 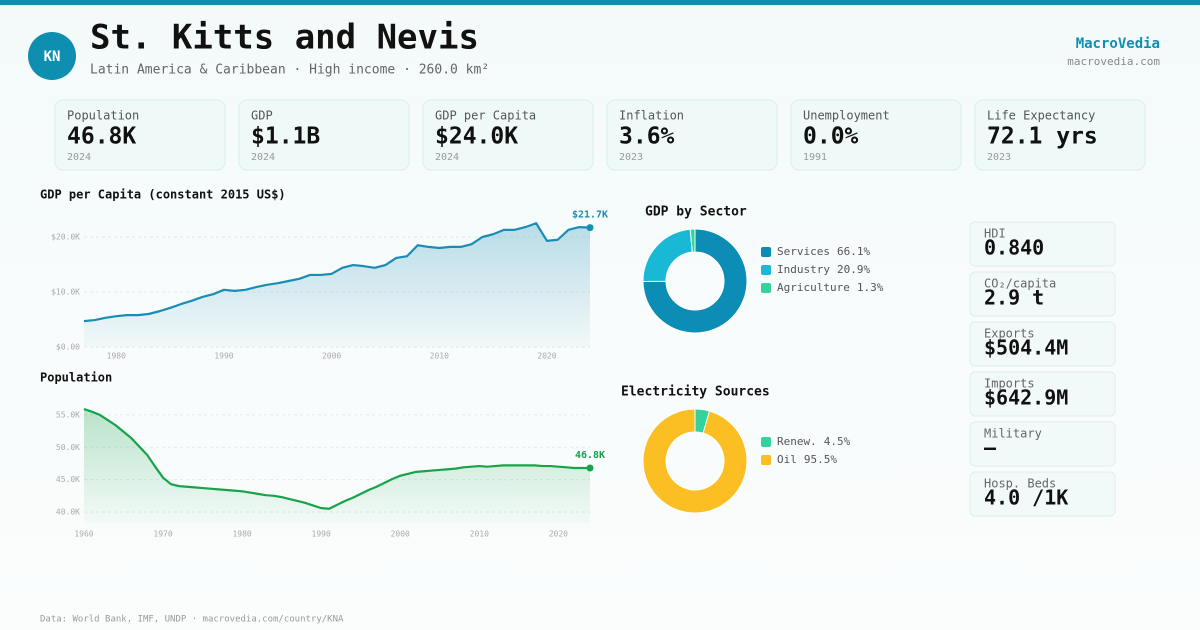 I want to click on brand: MacroVedia, so click(x=1118, y=44).